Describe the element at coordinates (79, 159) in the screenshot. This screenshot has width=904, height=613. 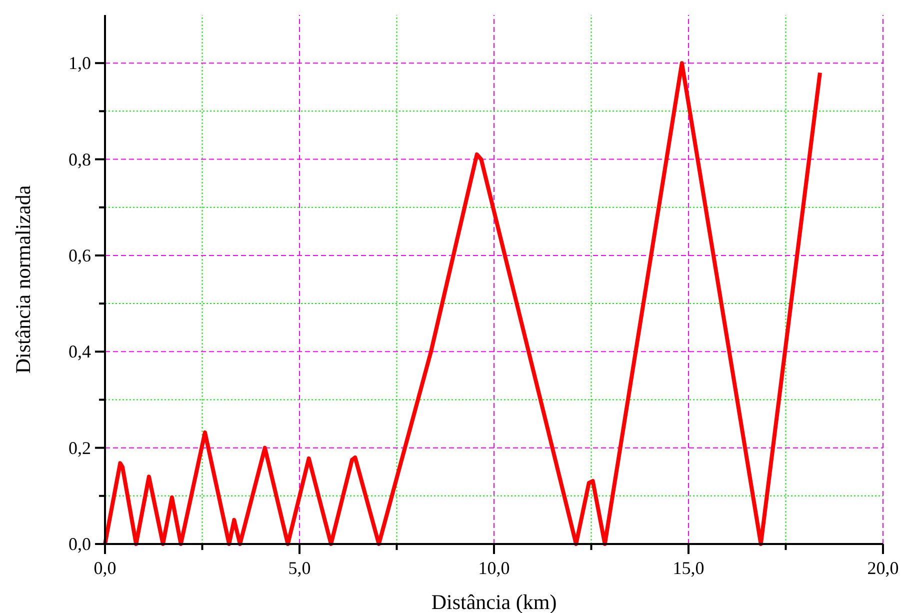
I see `y-tick-label: 0,8` at that location.